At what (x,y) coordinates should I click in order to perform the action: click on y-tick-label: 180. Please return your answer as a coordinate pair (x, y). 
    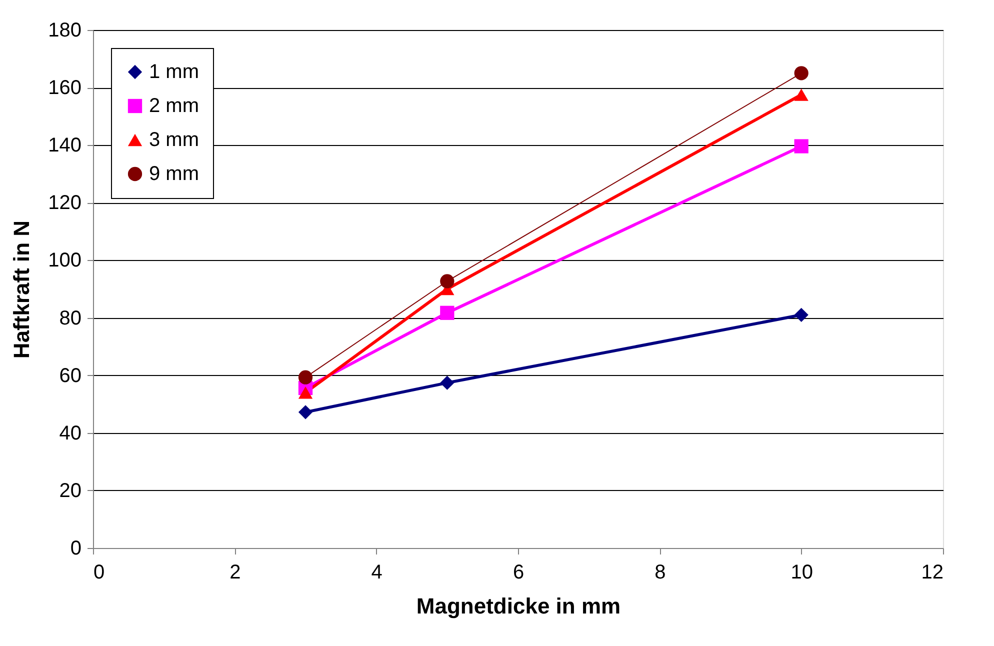
    Looking at the image, I should click on (65, 31).